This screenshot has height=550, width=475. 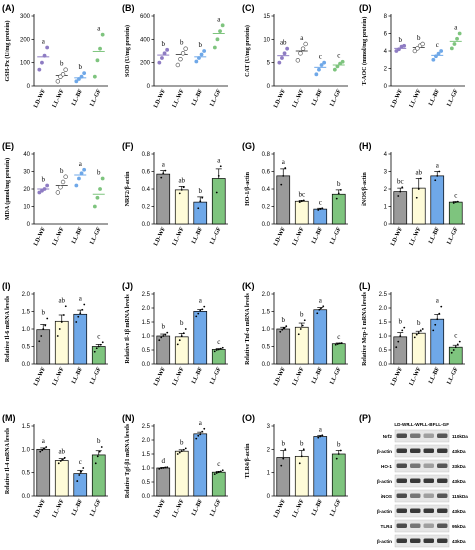 What do you see at coordinates (215, 507) in the screenshot?
I see `x-category-label: LL-GF` at bounding box center [215, 507].